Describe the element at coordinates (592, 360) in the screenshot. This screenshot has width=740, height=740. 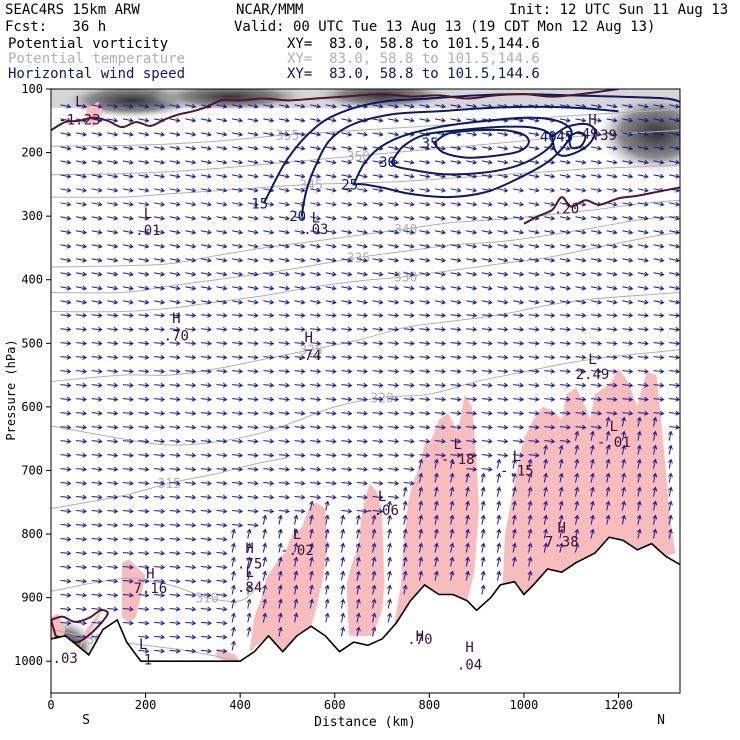
I see `extremum-label: L` at that location.